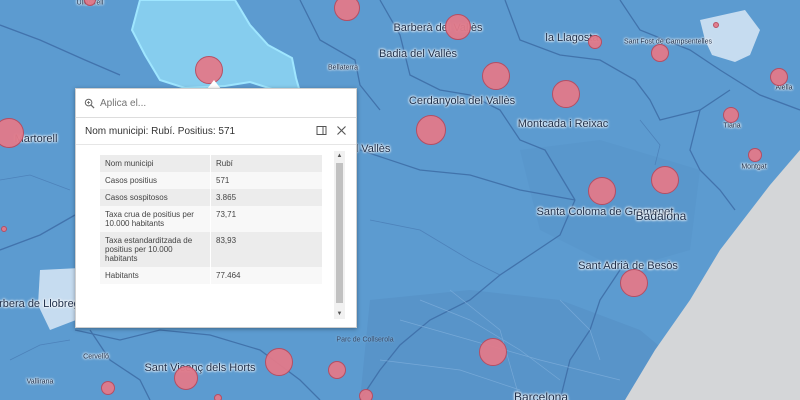 This screenshot has width=800, height=400. What do you see at coordinates (462, 101) in the screenshot?
I see `place-label: Cerdanyola del Vallès` at bounding box center [462, 101].